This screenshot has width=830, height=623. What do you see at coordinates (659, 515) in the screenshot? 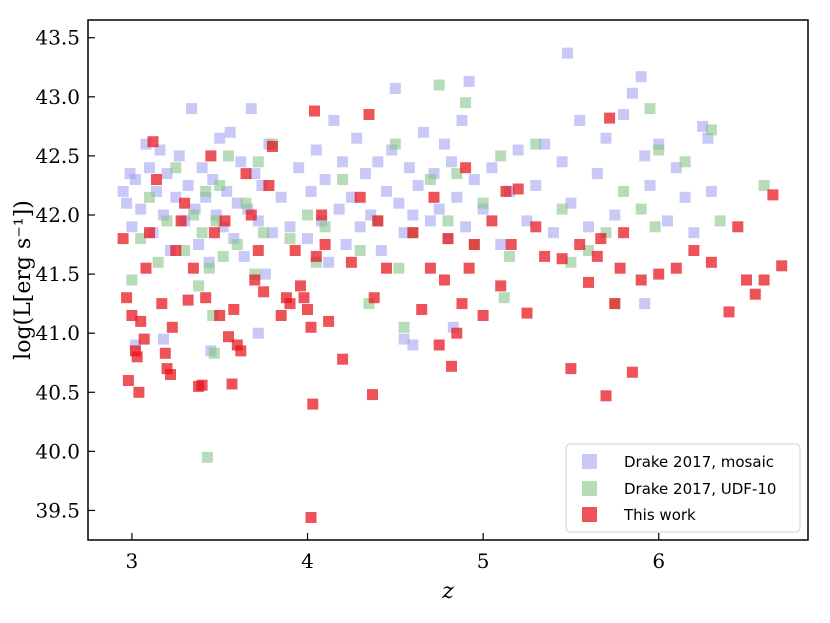
I see `legend-label-this-work: This work` at bounding box center [659, 515].